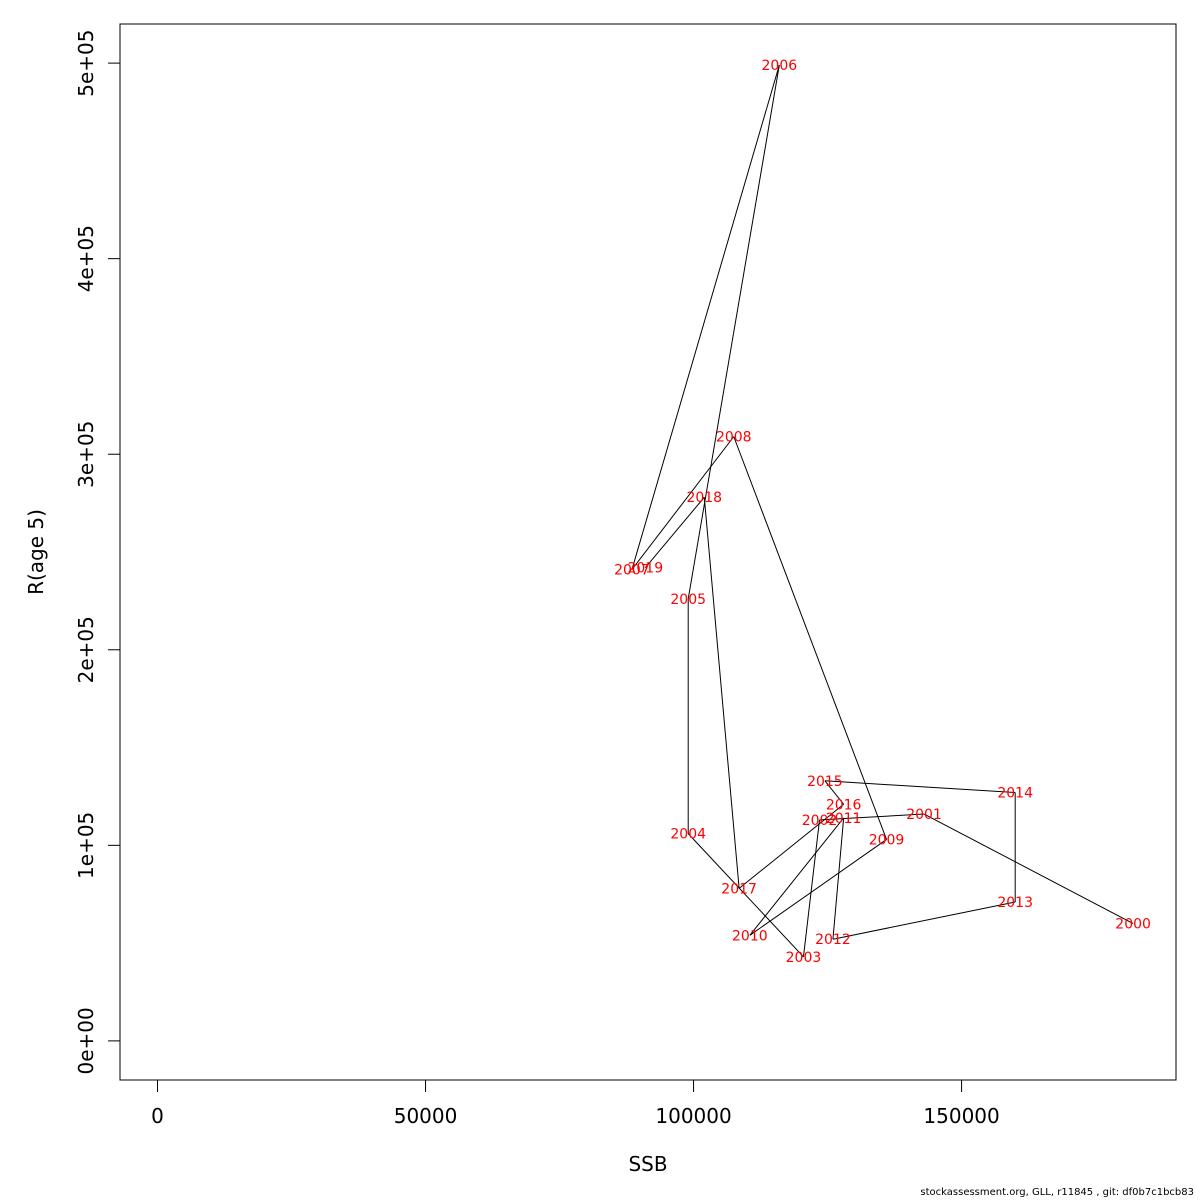 This screenshot has width=1200, height=1200. Describe the element at coordinates (887, 840) in the screenshot. I see `year-label: 2009` at that location.